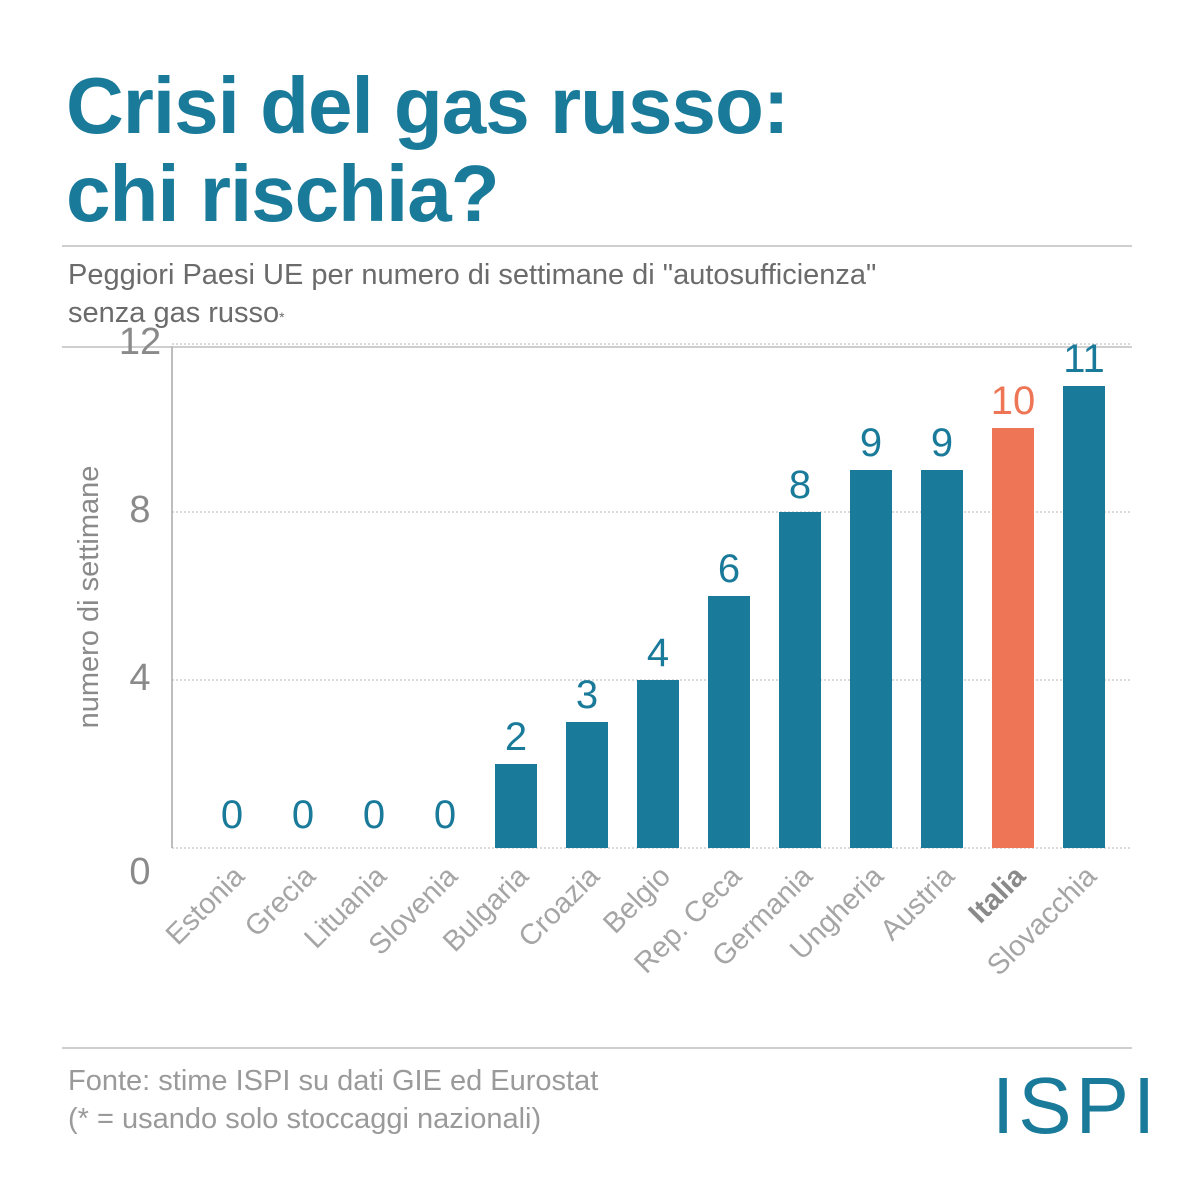 Image resolution: width=1200 pixels, height=1200 pixels. Describe the element at coordinates (917, 903) in the screenshot. I see `x-tick-label: Austria` at that location.